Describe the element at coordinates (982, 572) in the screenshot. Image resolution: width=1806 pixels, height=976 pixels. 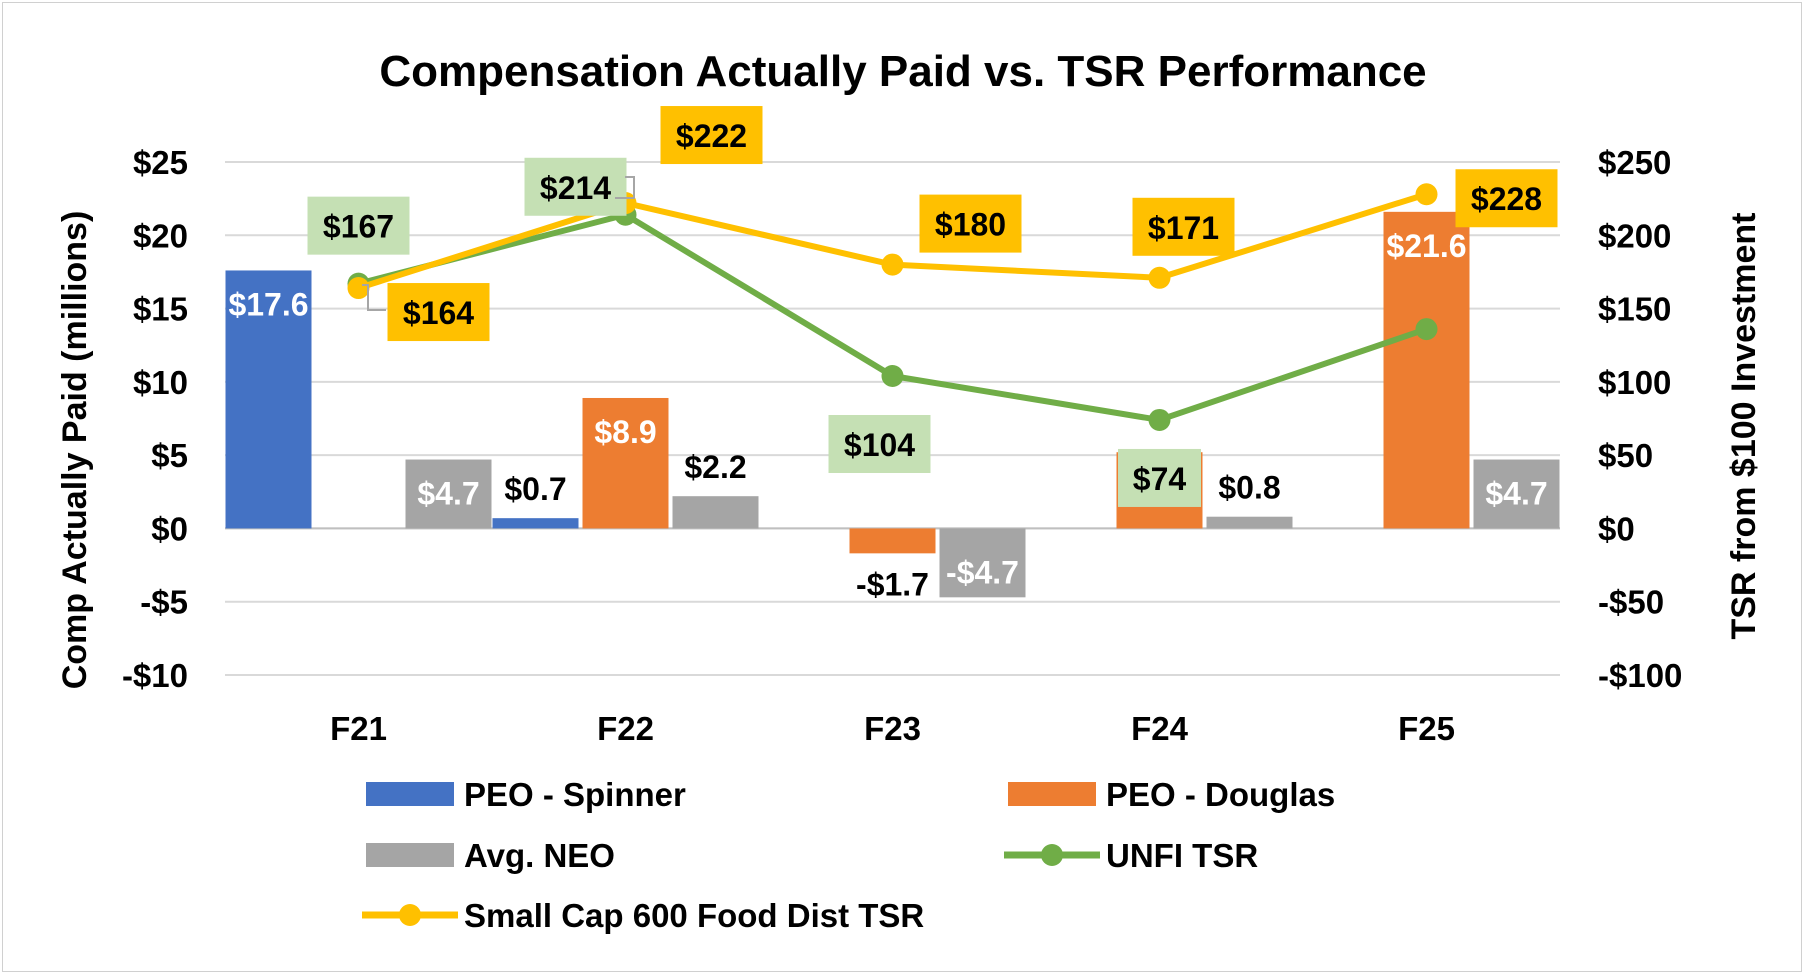
I see `bar-data-label: -$4.7` at that location.